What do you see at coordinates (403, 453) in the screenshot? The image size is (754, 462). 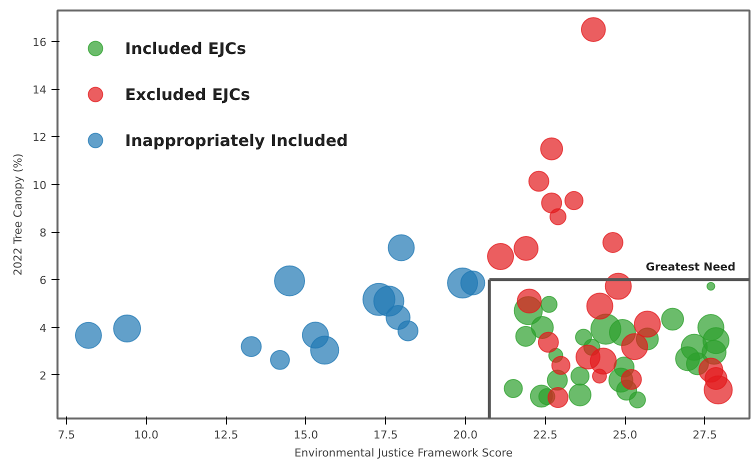 I see `x-axis-title: Environmental Justice Framework Score` at bounding box center [403, 453].